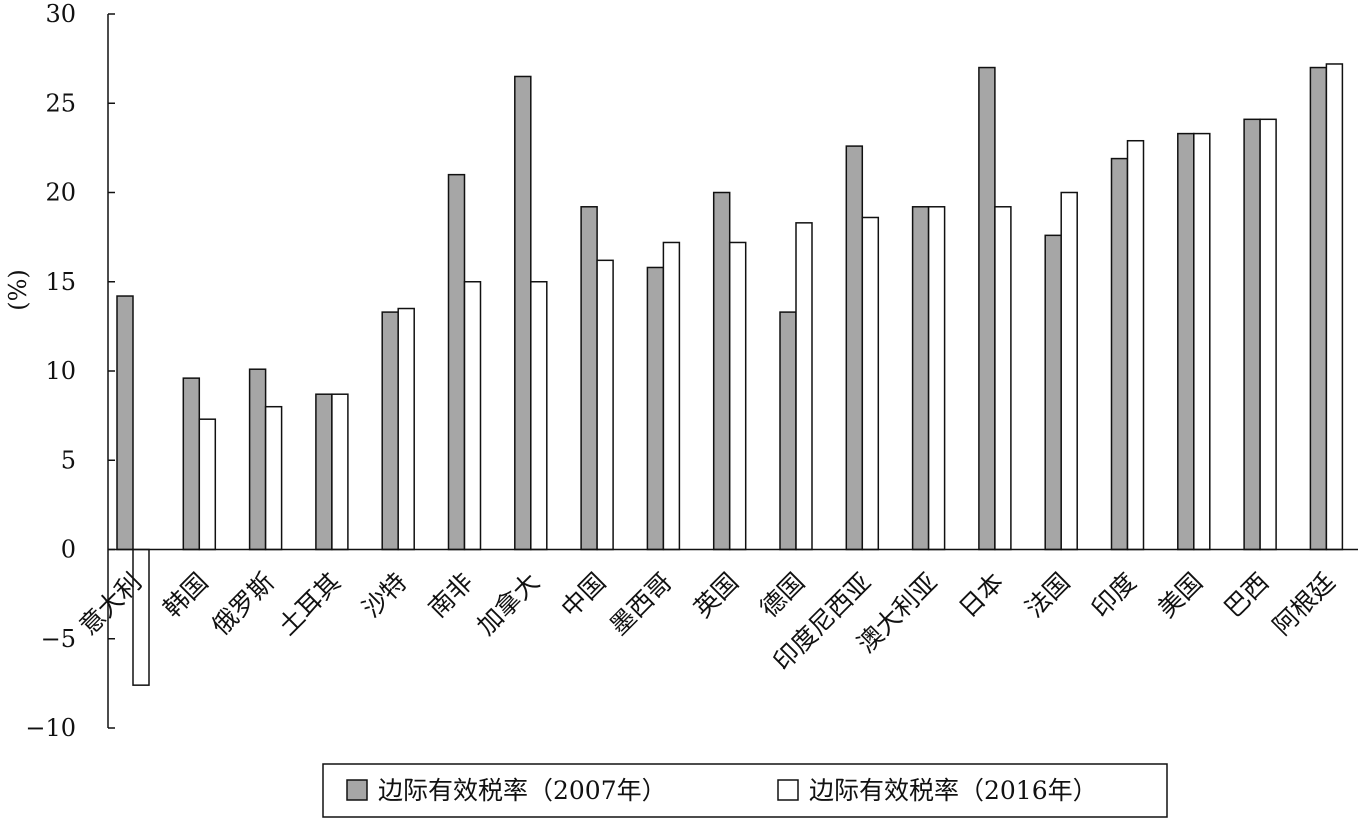  Describe the element at coordinates (68, 550) in the screenshot. I see `y-tick-label: 0` at that location.